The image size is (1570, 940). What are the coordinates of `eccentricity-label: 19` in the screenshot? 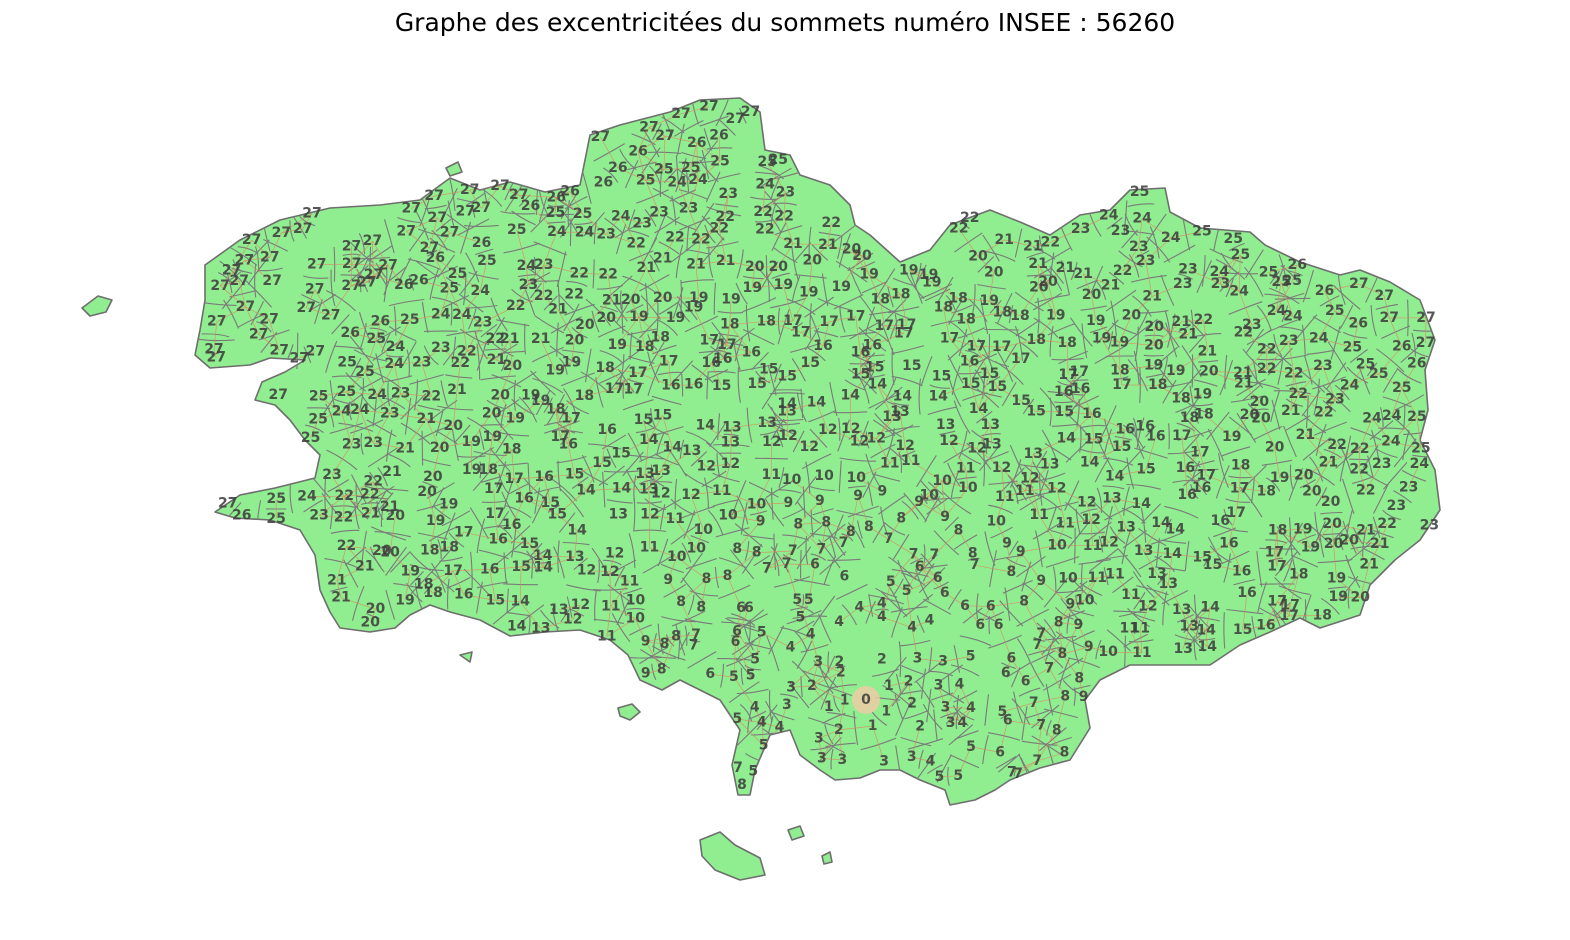 It's located at (1336, 579).